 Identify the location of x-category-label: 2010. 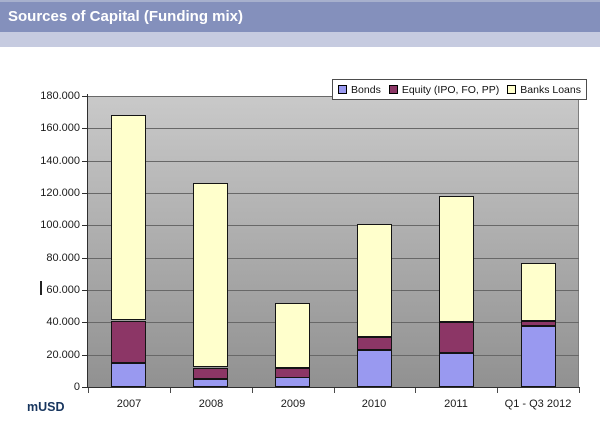
(374, 404).